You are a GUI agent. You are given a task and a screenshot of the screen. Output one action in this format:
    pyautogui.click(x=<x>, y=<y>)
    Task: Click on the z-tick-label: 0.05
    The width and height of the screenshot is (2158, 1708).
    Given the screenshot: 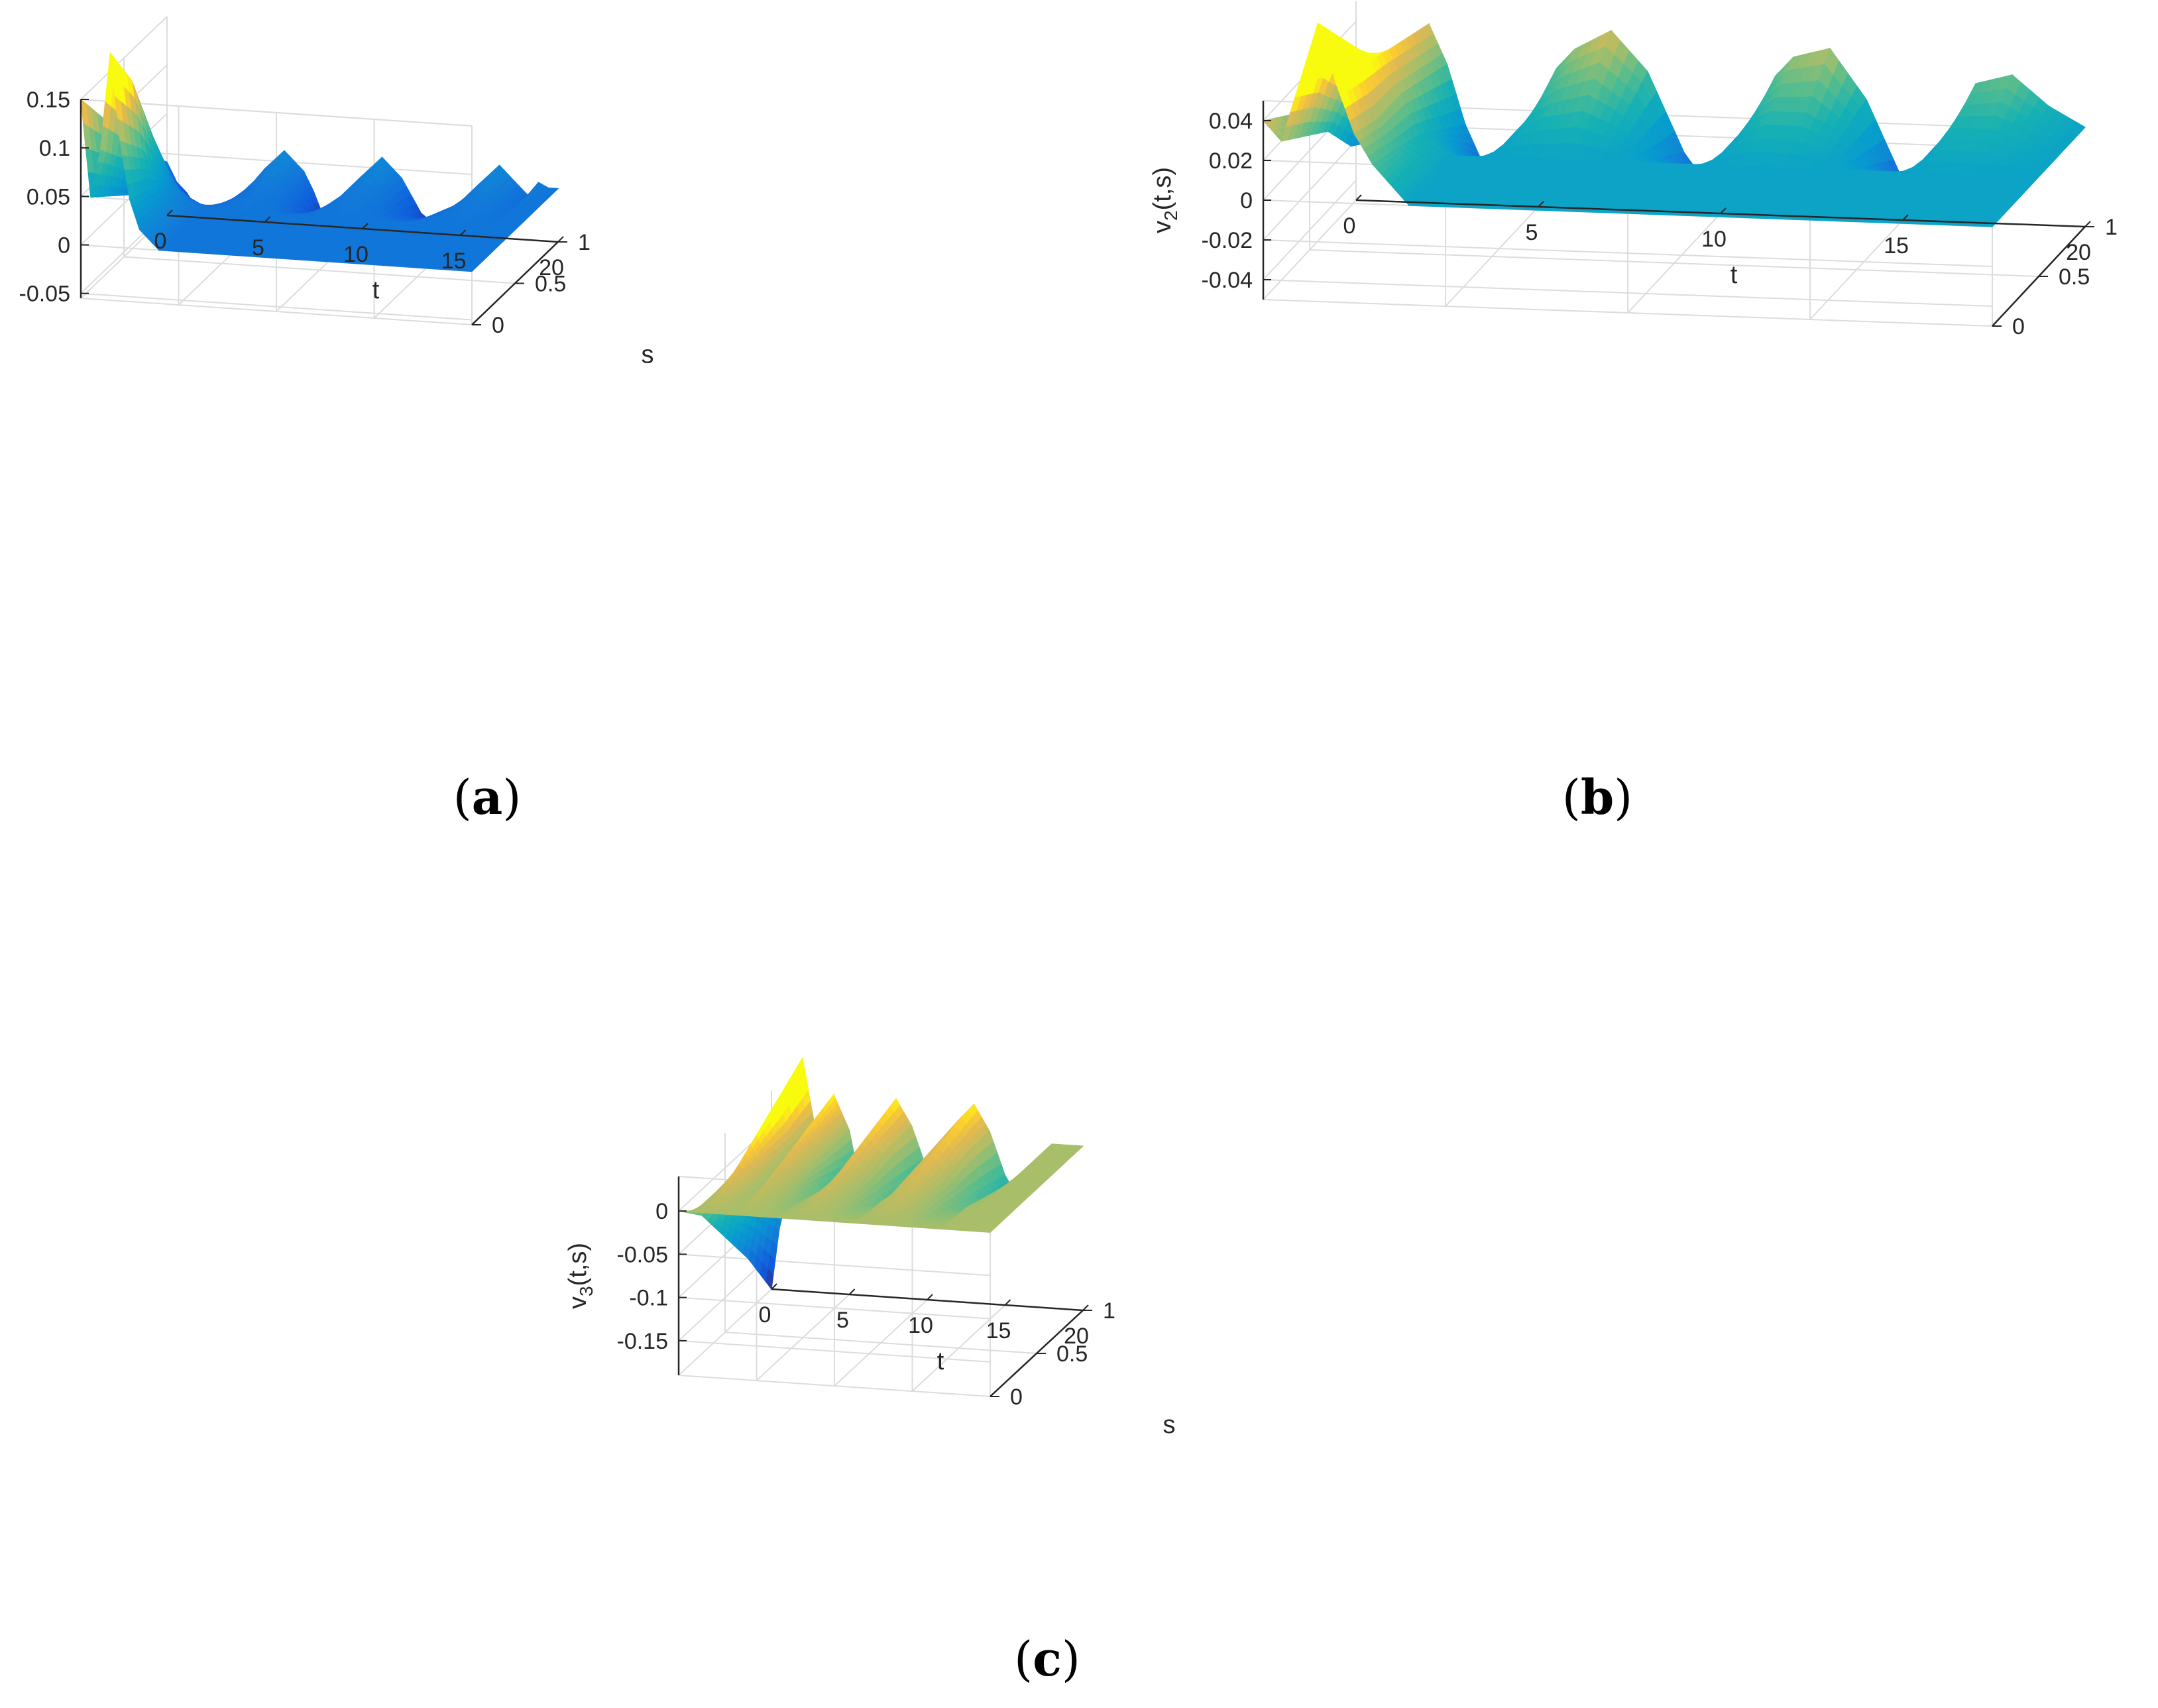 What is the action you would take?
    pyautogui.click(x=48, y=196)
    